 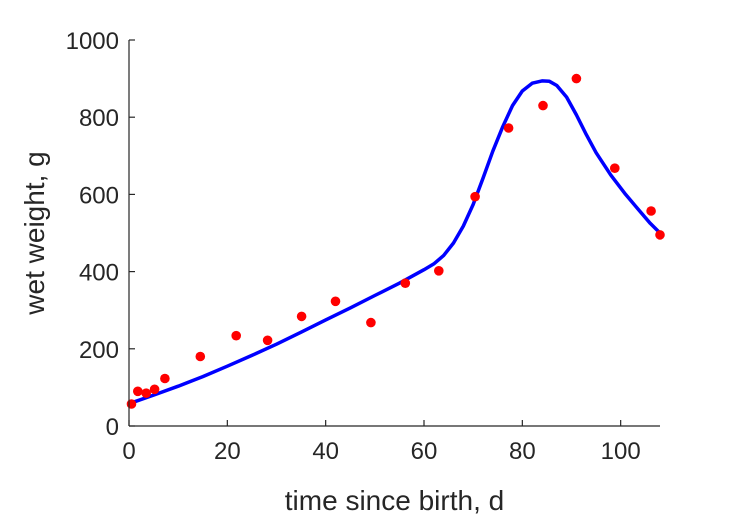 What do you see at coordinates (34, 233) in the screenshot?
I see `y-axis-label: wet weight, g` at bounding box center [34, 233].